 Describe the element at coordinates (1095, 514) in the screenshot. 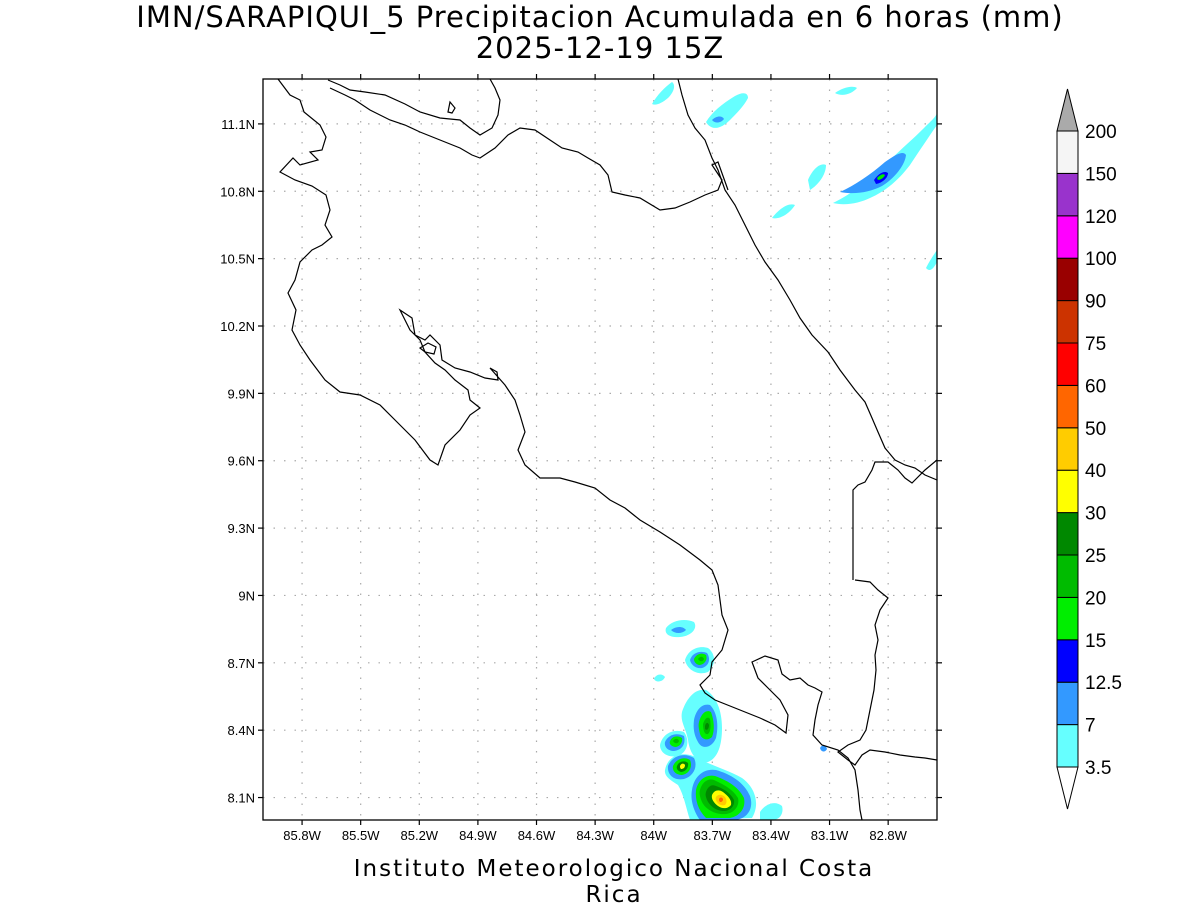

I see `colorbar-level-label: 30` at that location.